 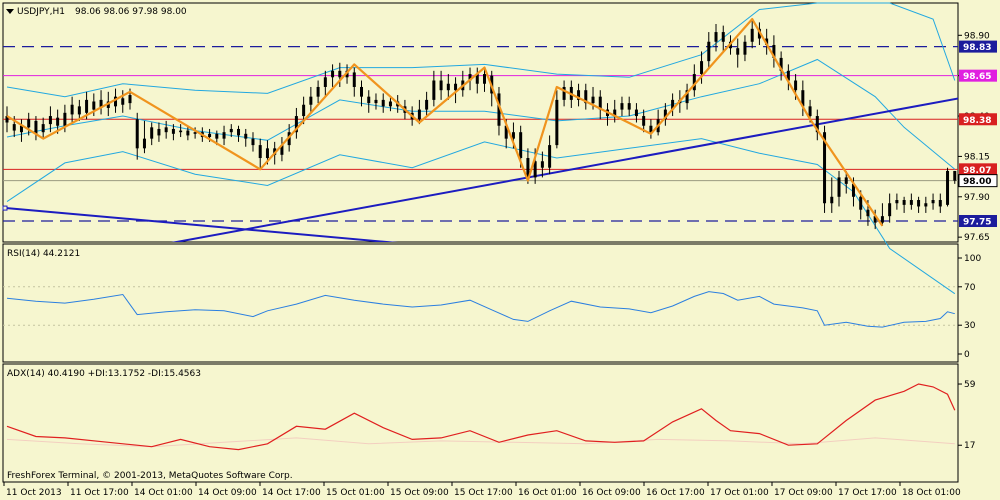 What do you see at coordinates (480, 309) in the screenshot?
I see `rsi-line` at bounding box center [480, 309].